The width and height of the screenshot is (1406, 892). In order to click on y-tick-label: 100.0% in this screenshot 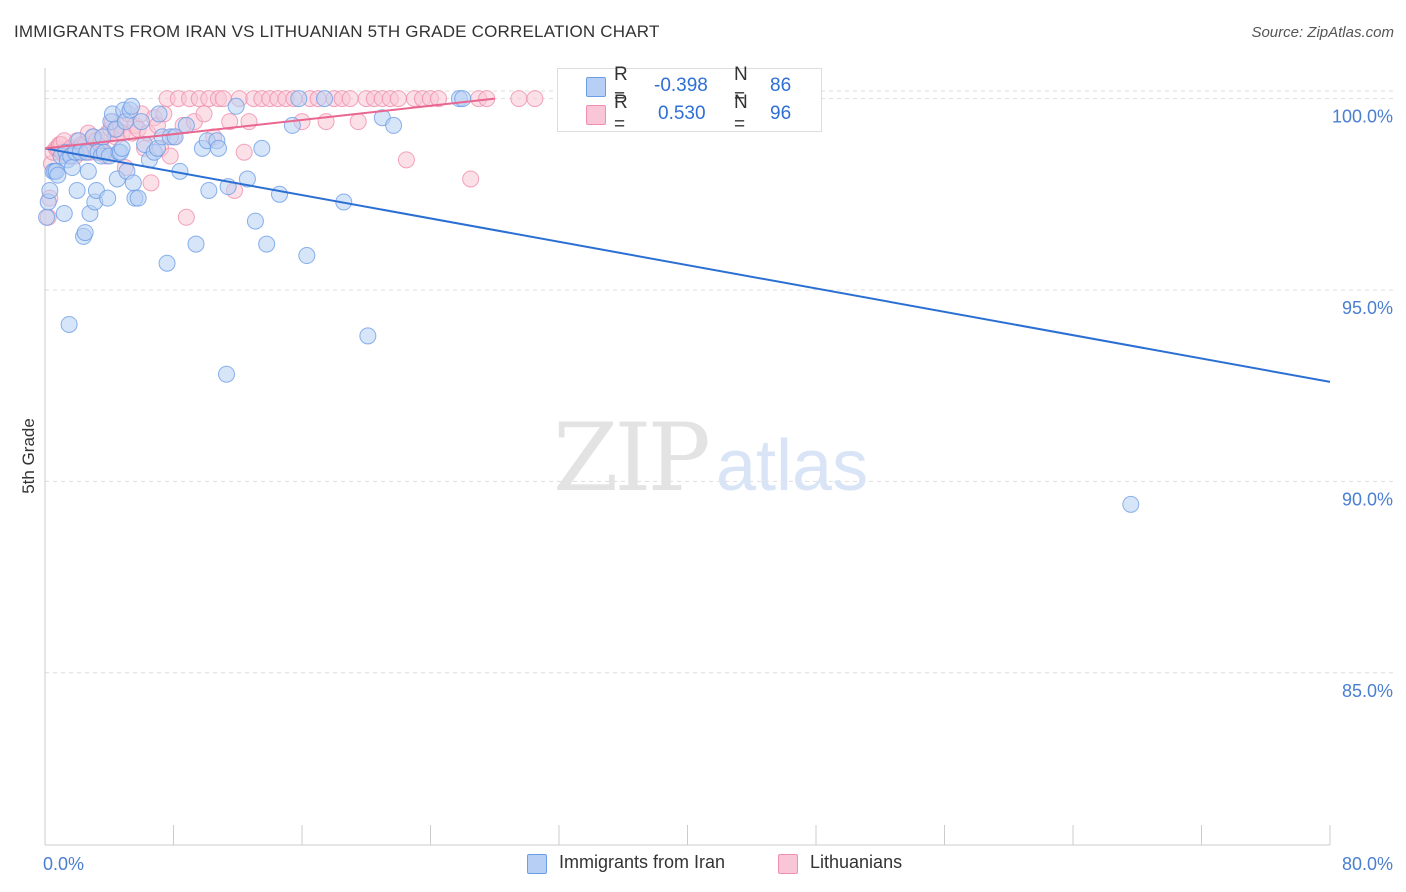, I will do `click(1362, 117)`.